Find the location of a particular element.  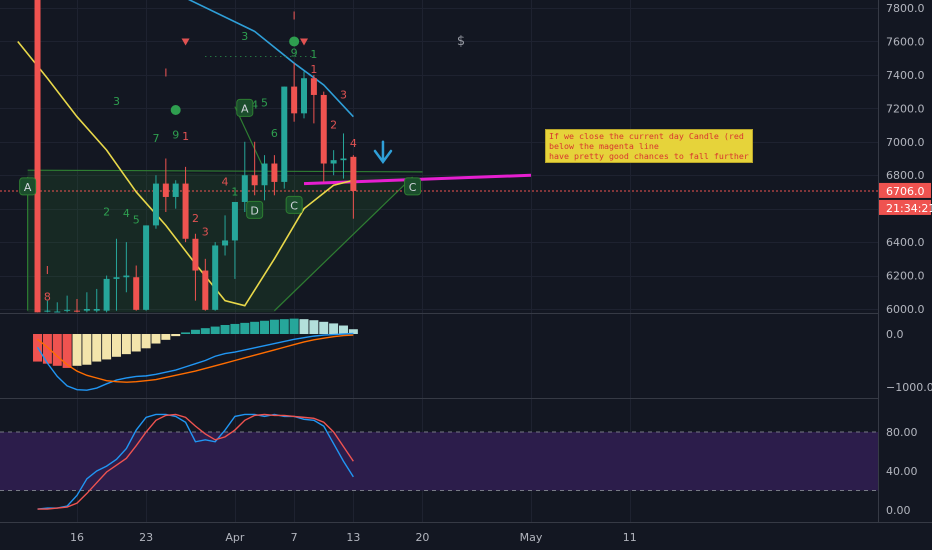

price-tick-label: 7600.0 is located at coordinates (905, 41).